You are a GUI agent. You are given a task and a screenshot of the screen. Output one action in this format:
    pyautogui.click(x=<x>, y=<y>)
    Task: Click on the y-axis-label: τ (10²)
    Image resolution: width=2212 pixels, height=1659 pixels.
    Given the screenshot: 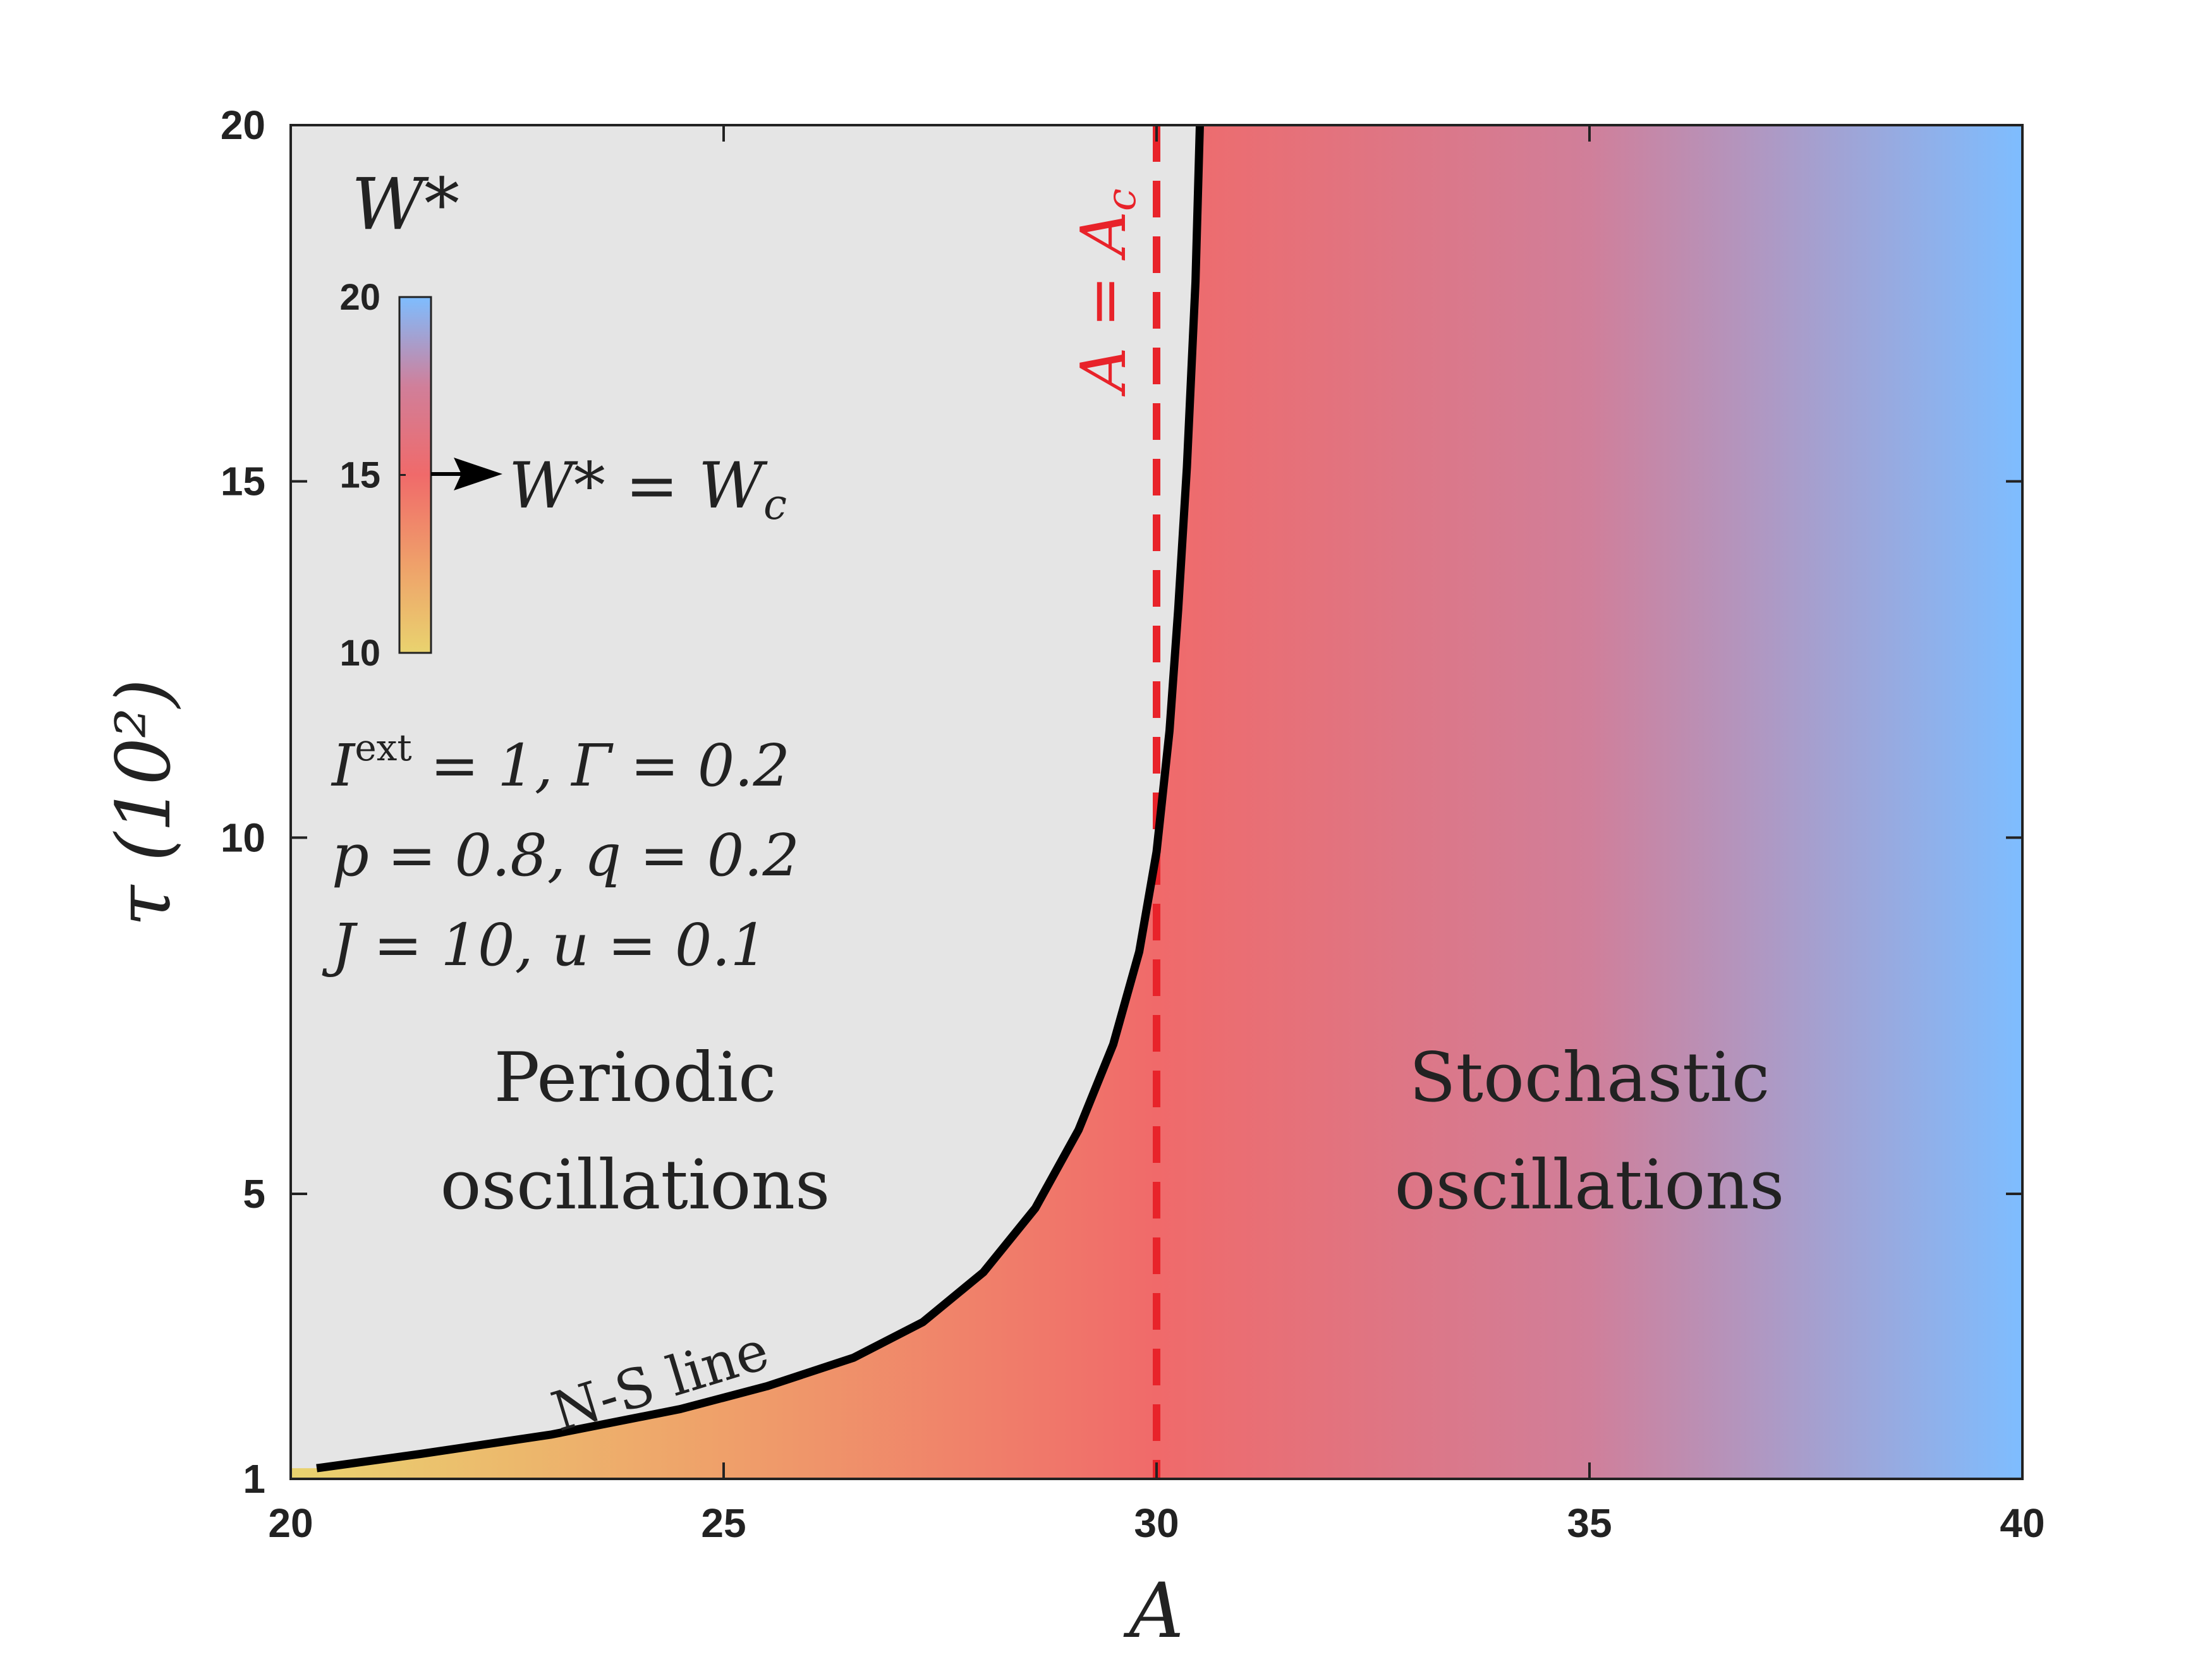 What is the action you would take?
    pyautogui.click(x=143, y=803)
    